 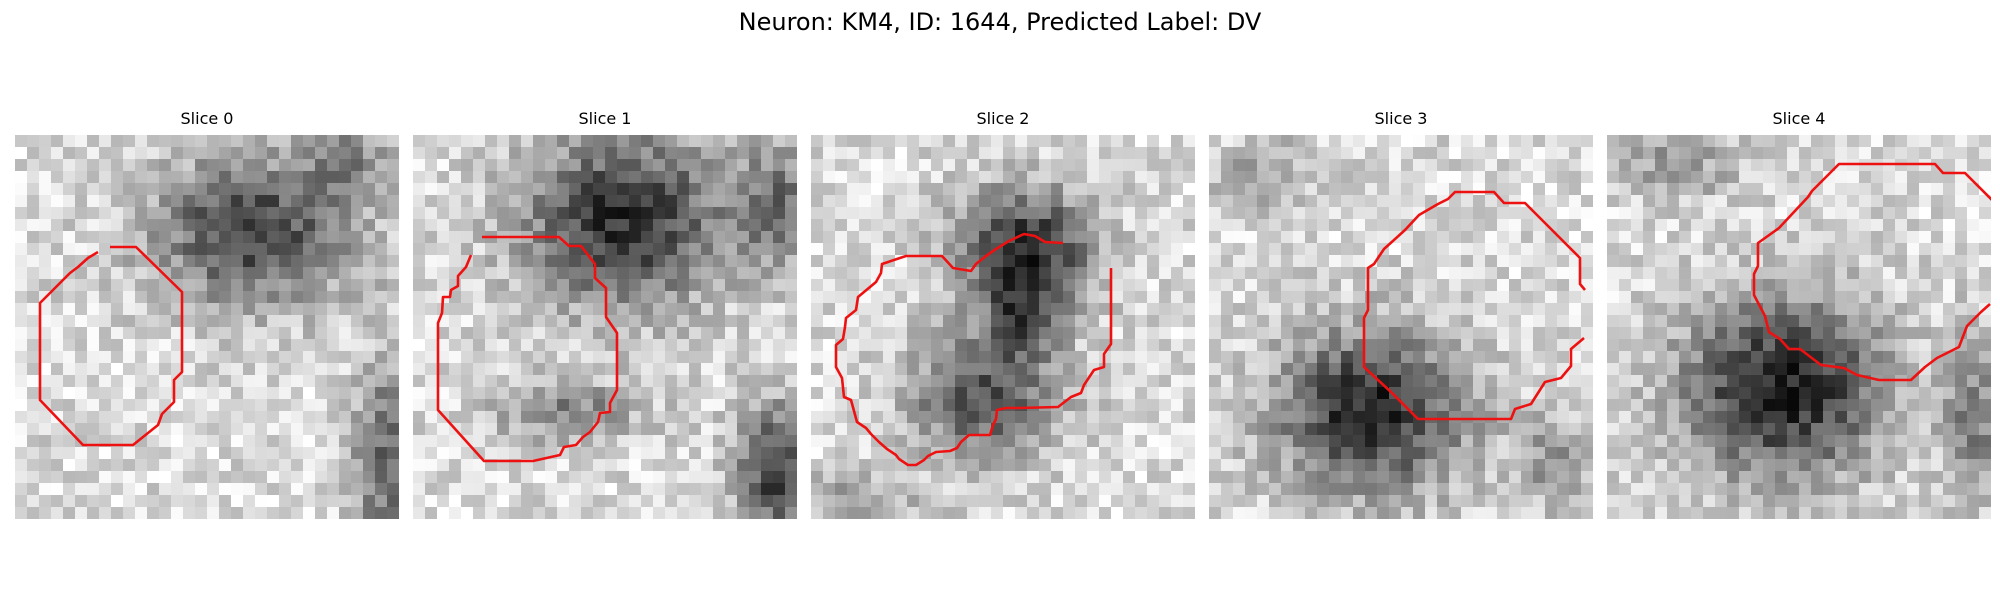 I want to click on slice-title-0: Slice 0, so click(x=207, y=118).